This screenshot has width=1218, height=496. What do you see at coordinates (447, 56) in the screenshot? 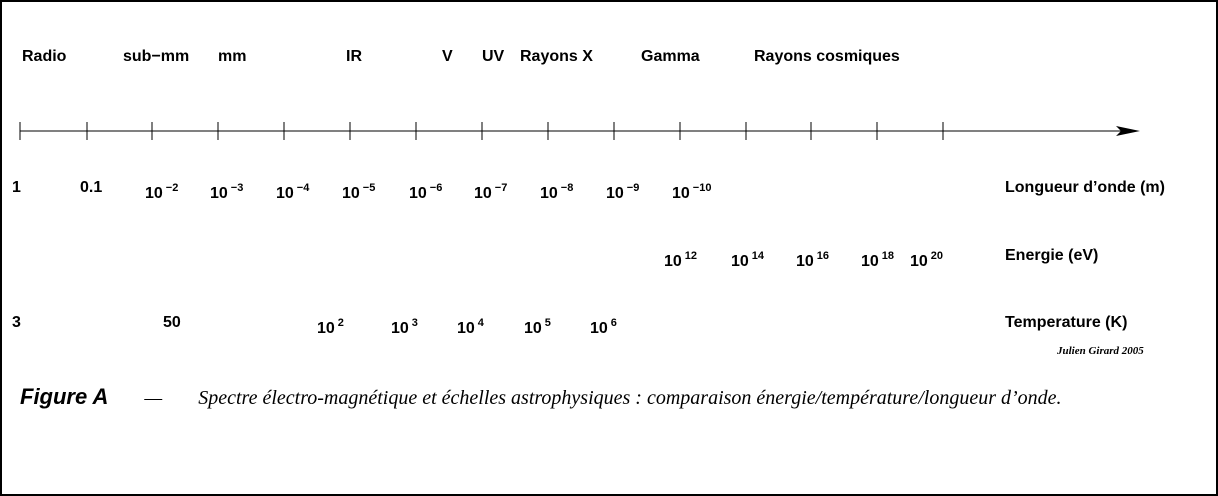
I see `band-label: V` at bounding box center [447, 56].